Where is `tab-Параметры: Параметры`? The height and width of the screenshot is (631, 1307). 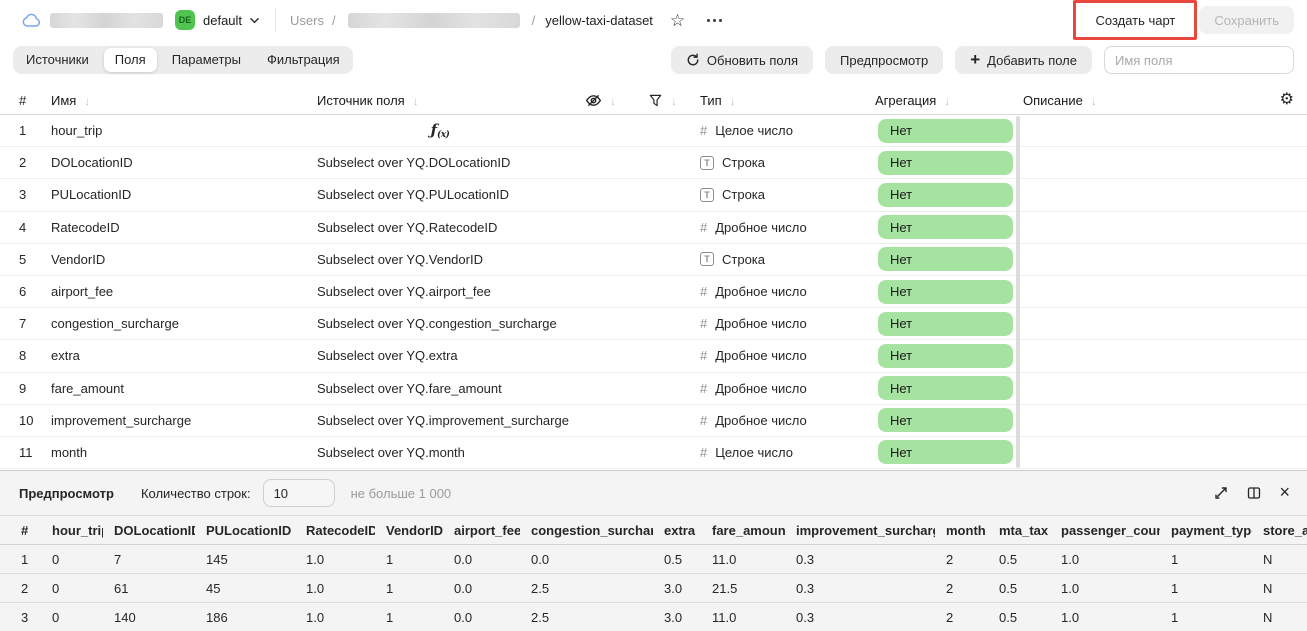 tab-Параметры: Параметры is located at coordinates (206, 59).